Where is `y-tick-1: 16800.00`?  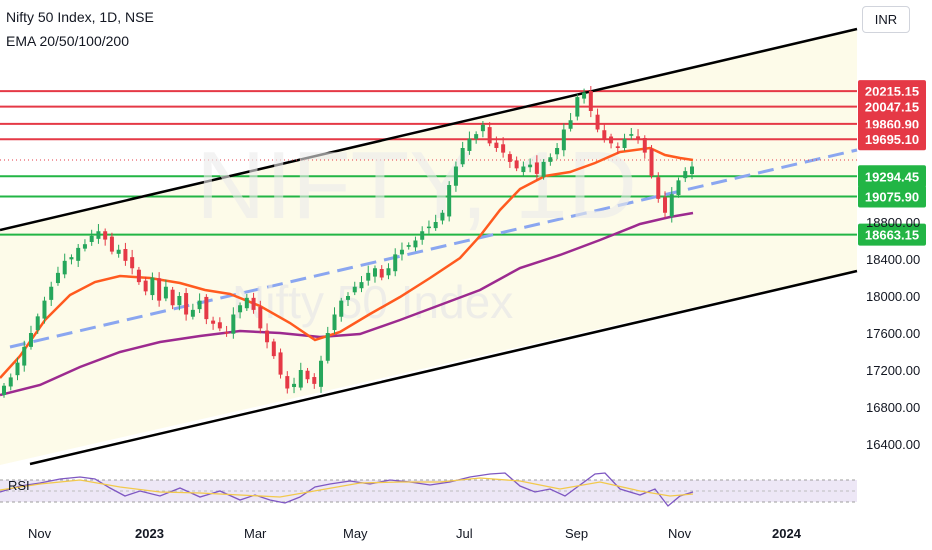
y-tick-1: 16800.00 is located at coordinates (893, 407).